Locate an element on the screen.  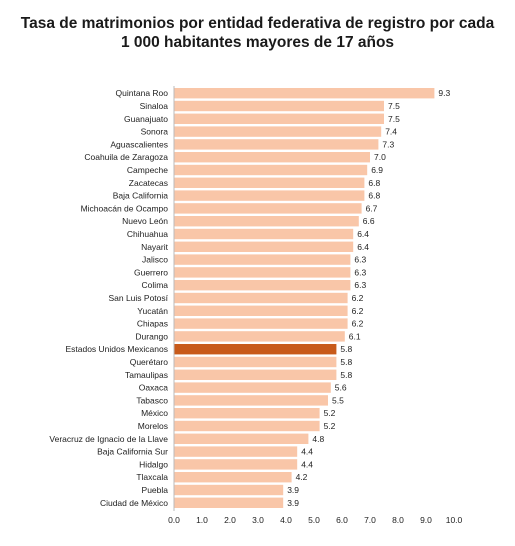
x-tick-label: 9.0 is located at coordinates (426, 520).